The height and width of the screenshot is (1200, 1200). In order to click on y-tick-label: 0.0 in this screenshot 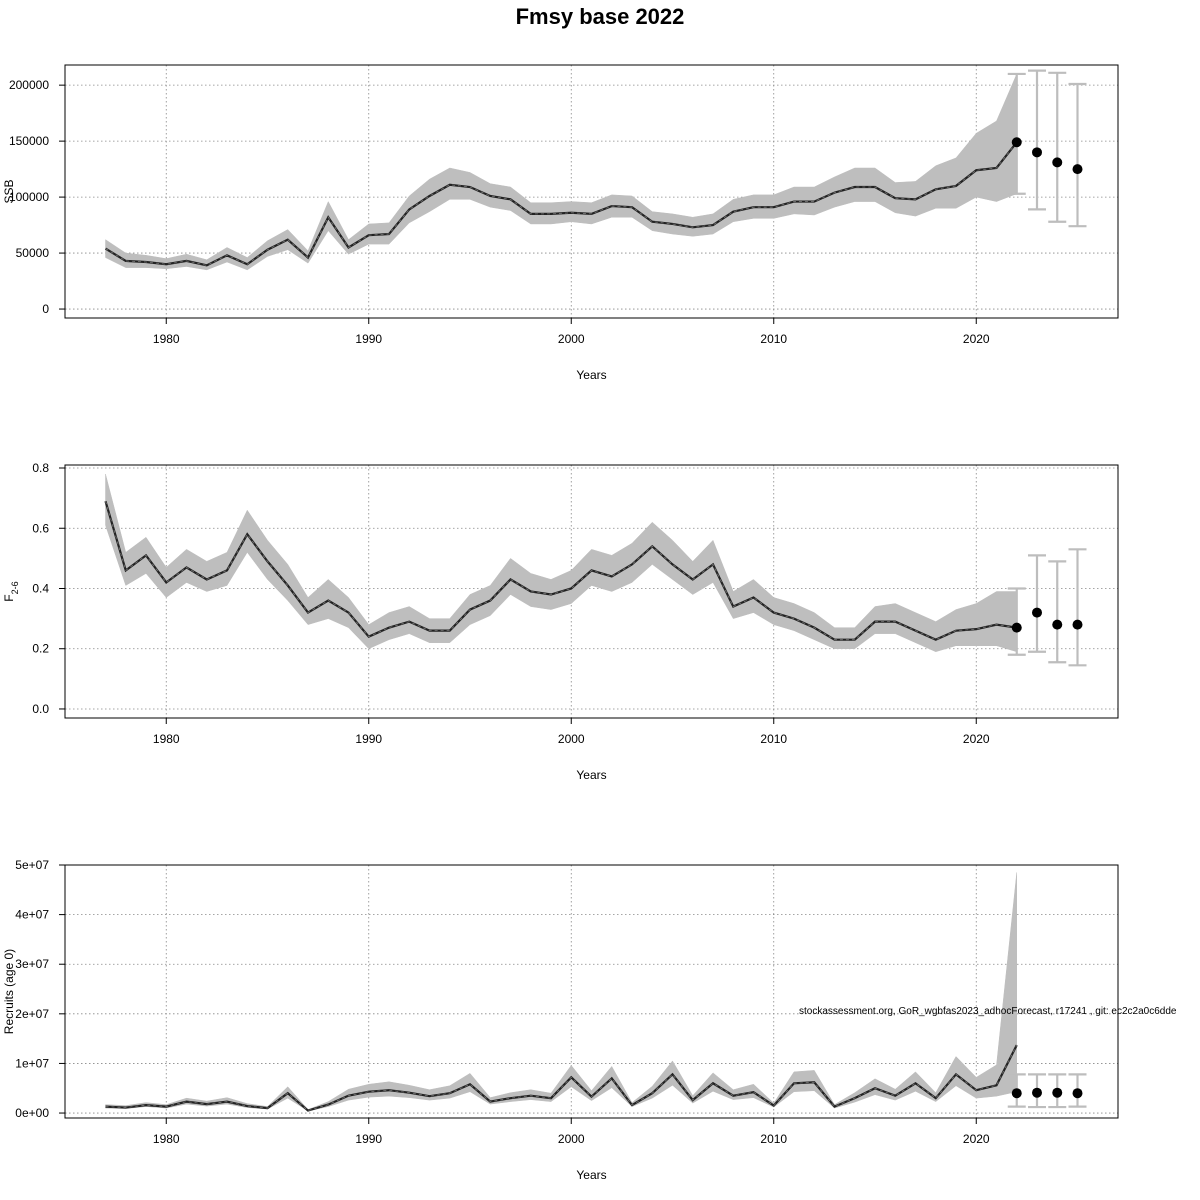, I will do `click(40, 709)`.